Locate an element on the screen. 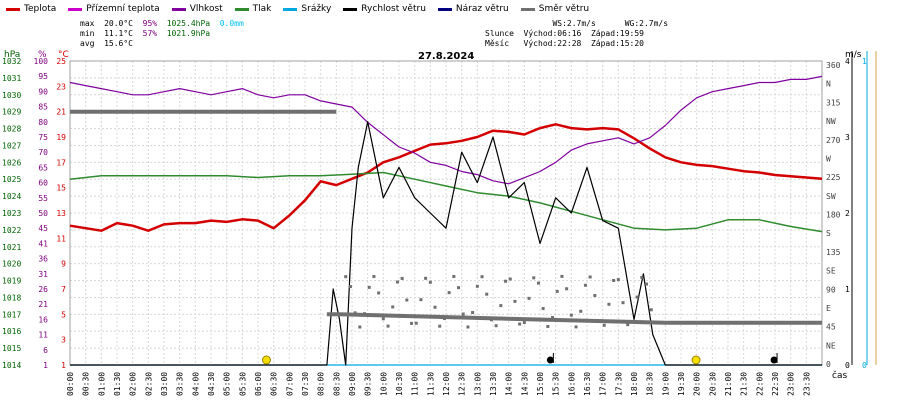 Image resolution: width=900 pixels, height=400 pixels. legend-label: Rychlost větru is located at coordinates (393, 9).